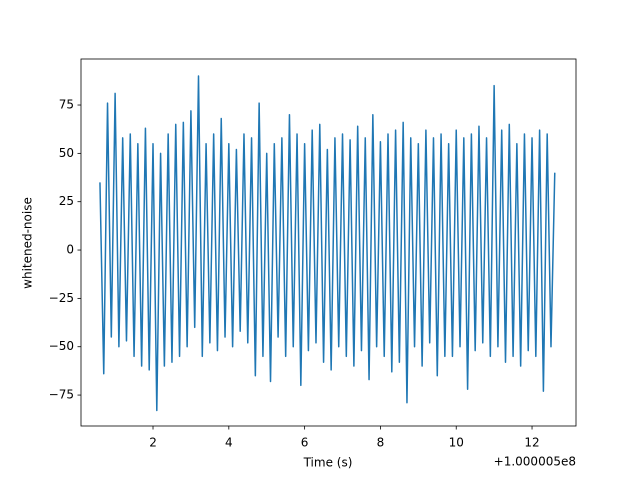  What do you see at coordinates (66, 105) in the screenshot?
I see `y-tick-label: 75` at bounding box center [66, 105].